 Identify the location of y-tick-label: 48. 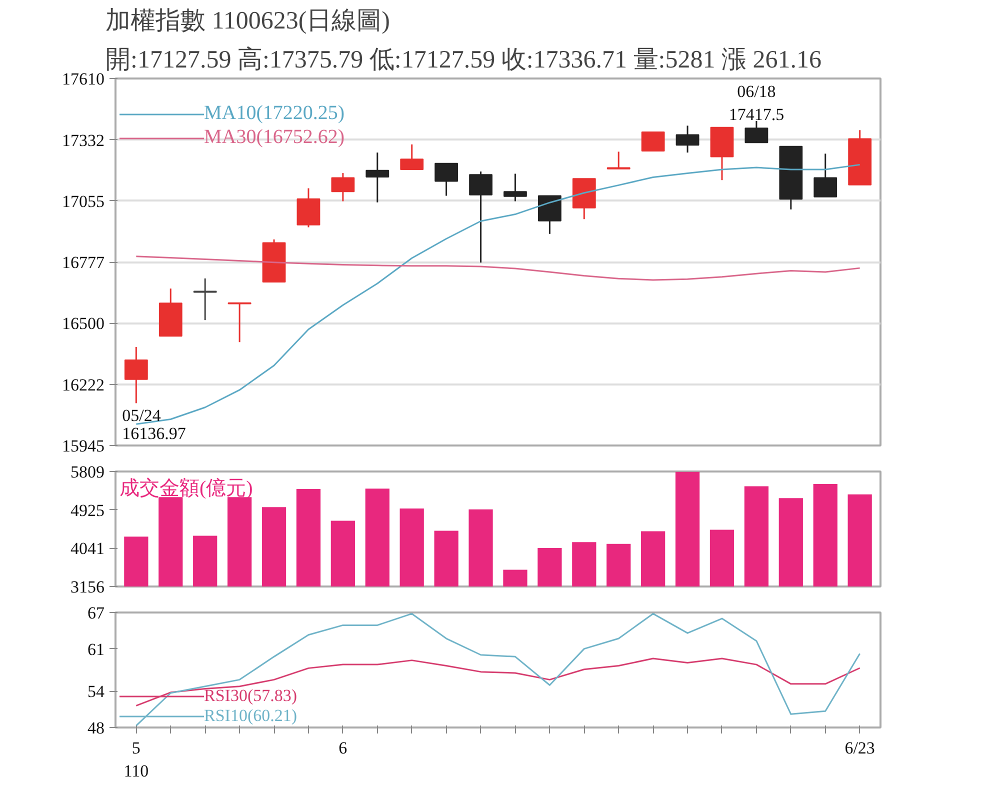
(96, 728).